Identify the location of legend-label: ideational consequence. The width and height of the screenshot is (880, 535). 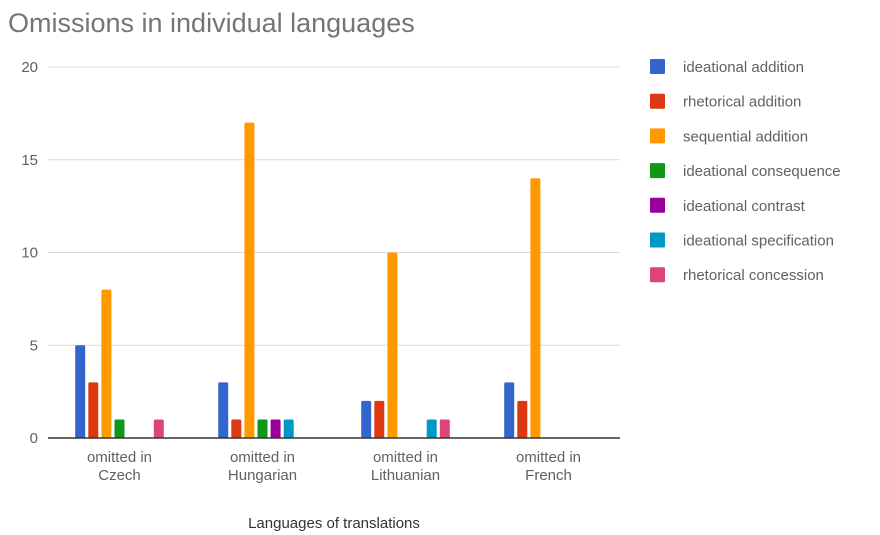
(762, 171).